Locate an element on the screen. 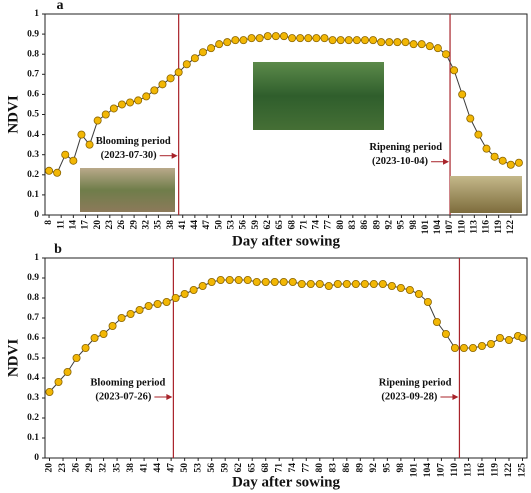 This screenshot has width=531, height=493. x-tick-label: 47 is located at coordinates (171, 468).